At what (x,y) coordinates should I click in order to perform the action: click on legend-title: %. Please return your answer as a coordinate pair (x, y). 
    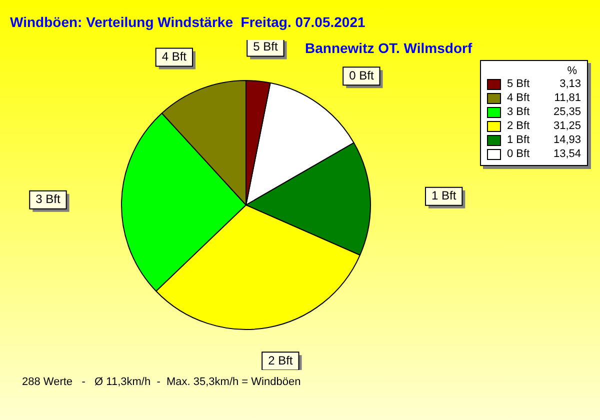
    Looking at the image, I should click on (572, 71).